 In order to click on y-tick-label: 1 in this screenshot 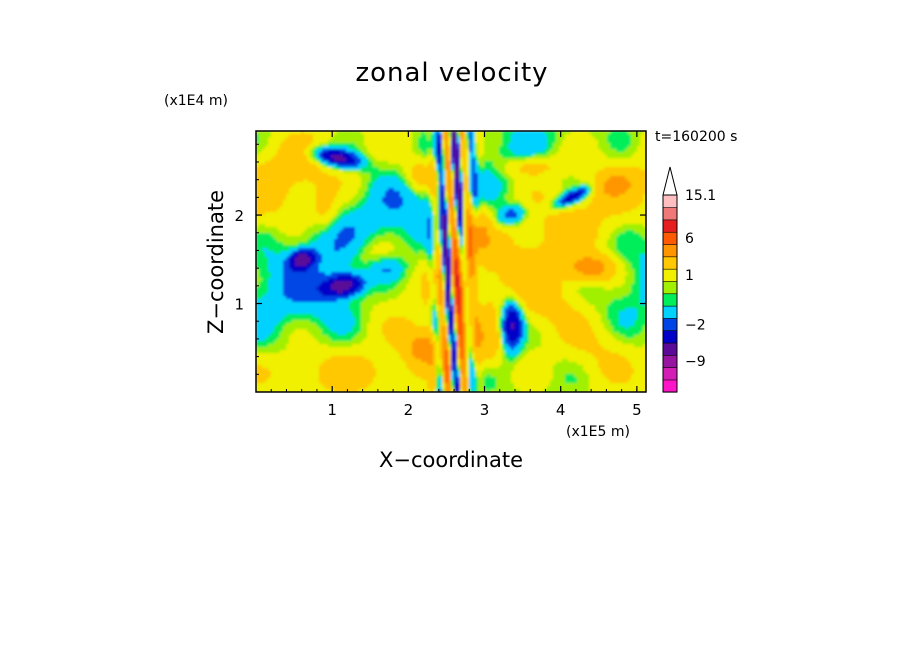, I will do `click(239, 305)`.